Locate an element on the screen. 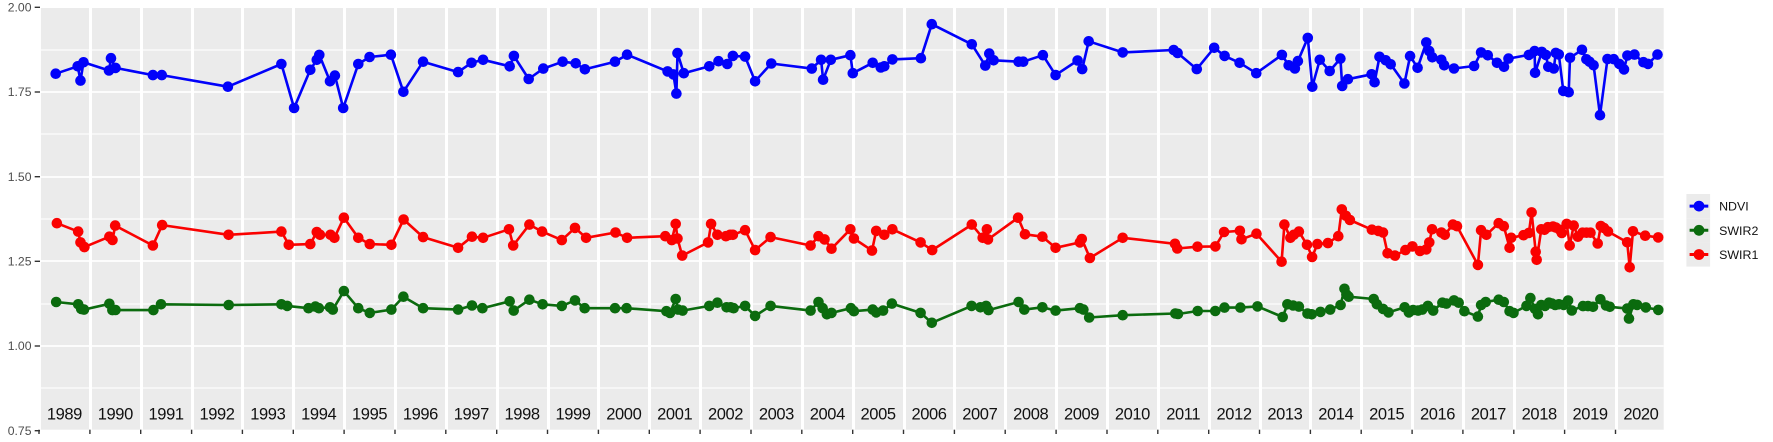 Image resolution: width=1773 pixels, height=442 pixels. svg-text: 2006 is located at coordinates (928, 415).